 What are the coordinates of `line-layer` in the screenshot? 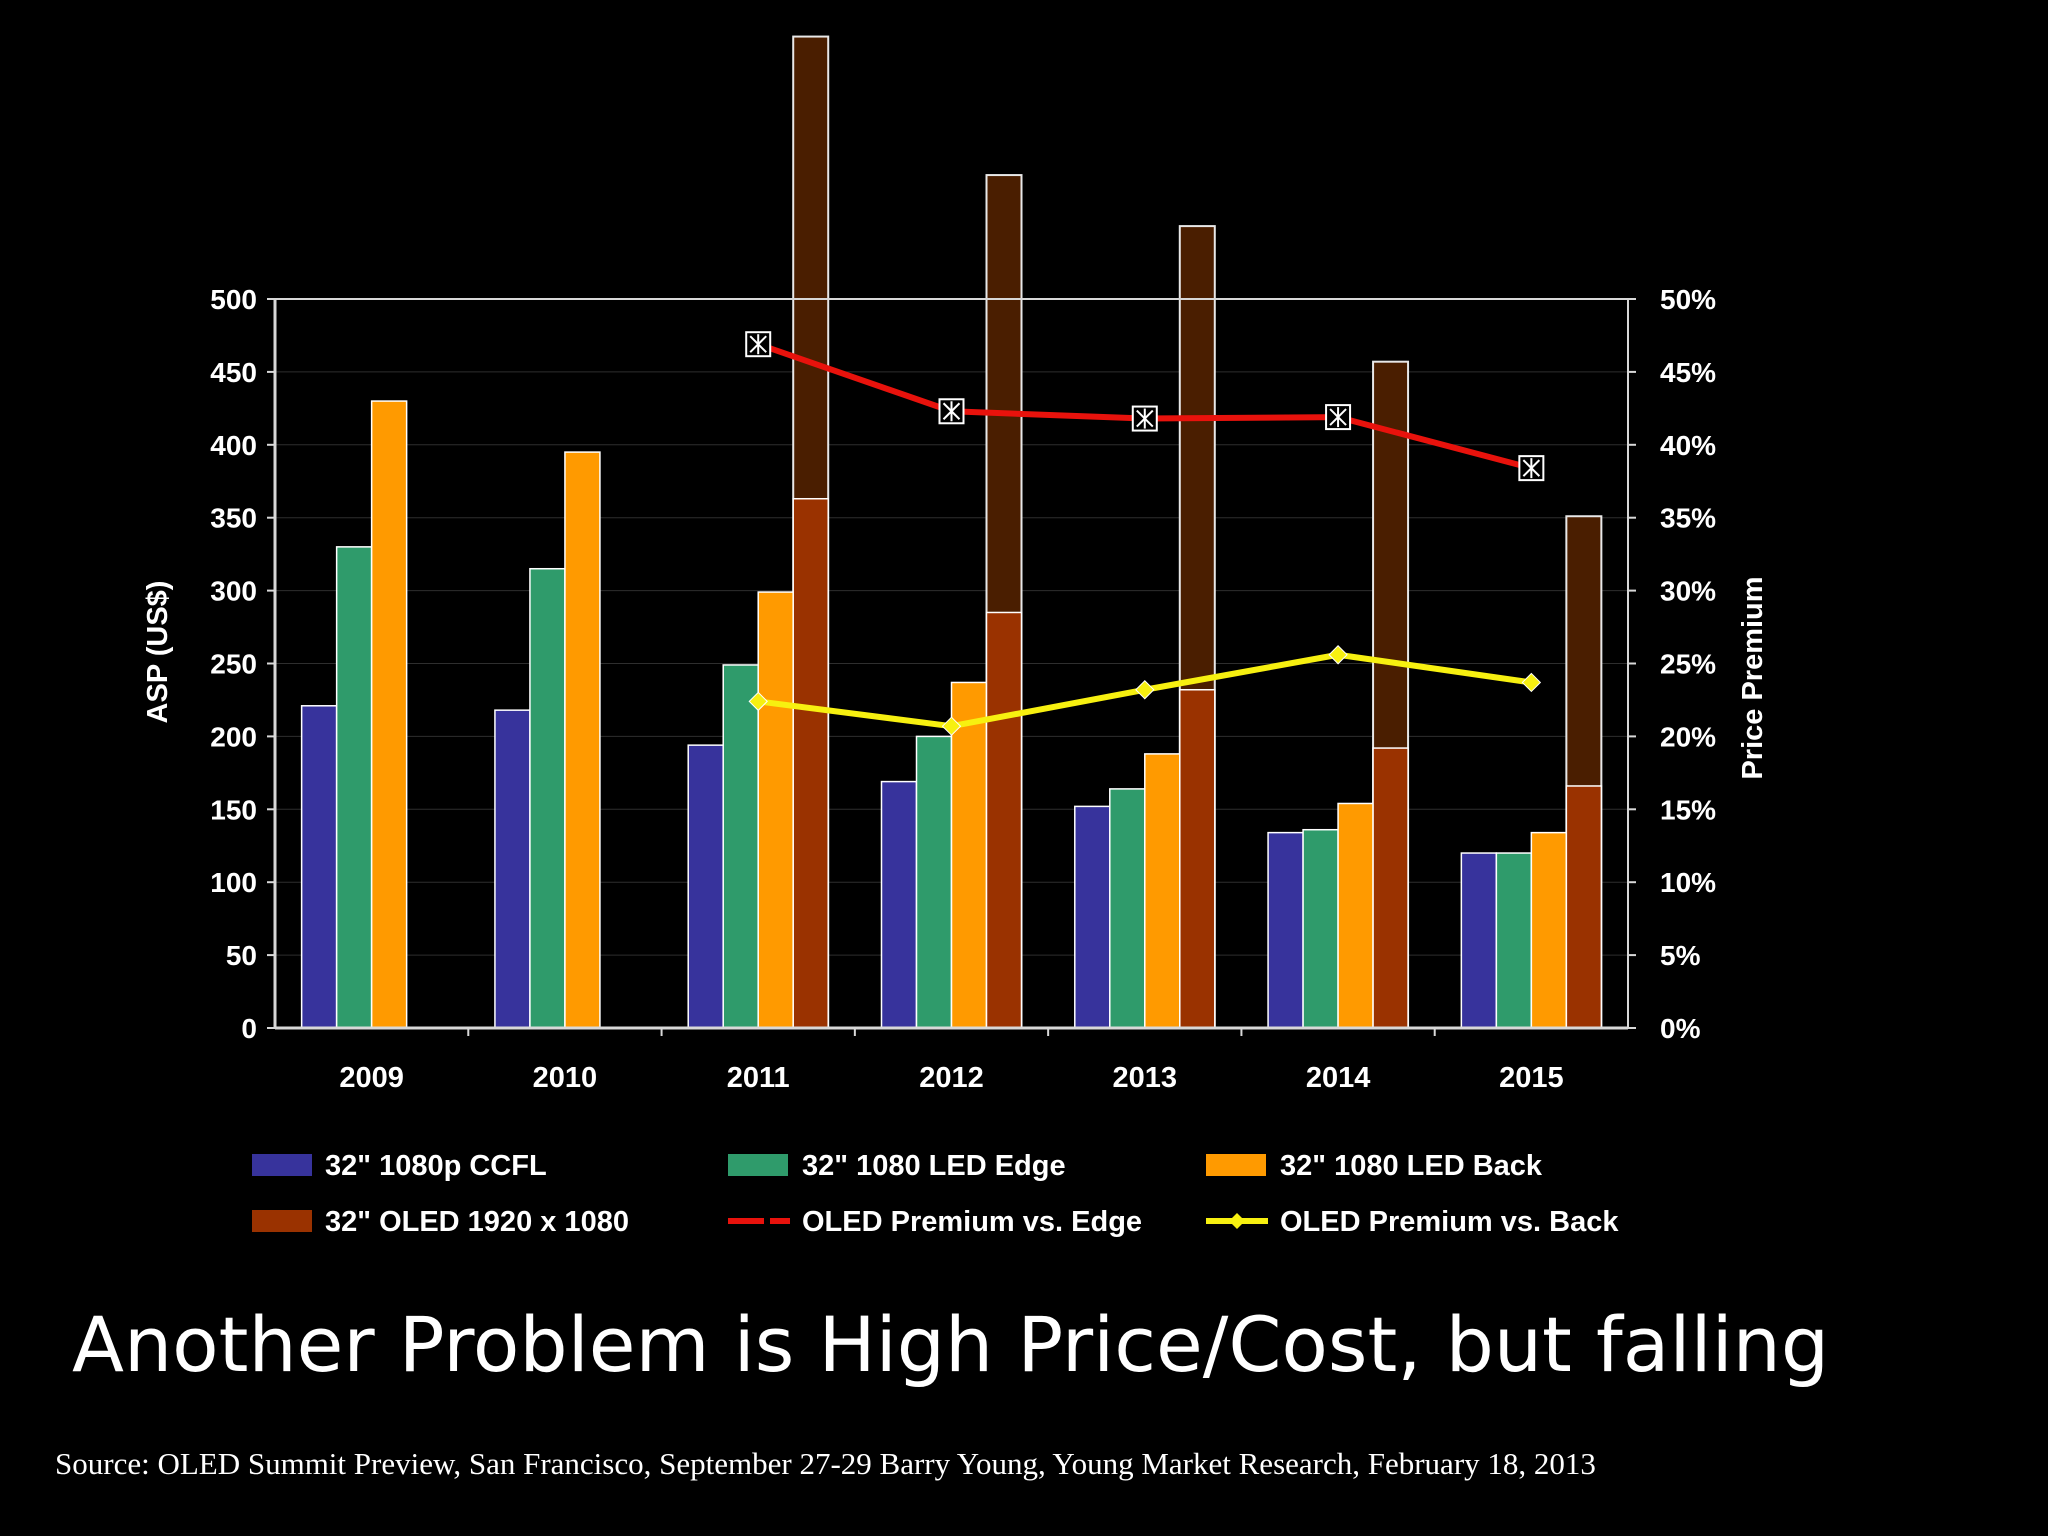 It's located at (1145, 533).